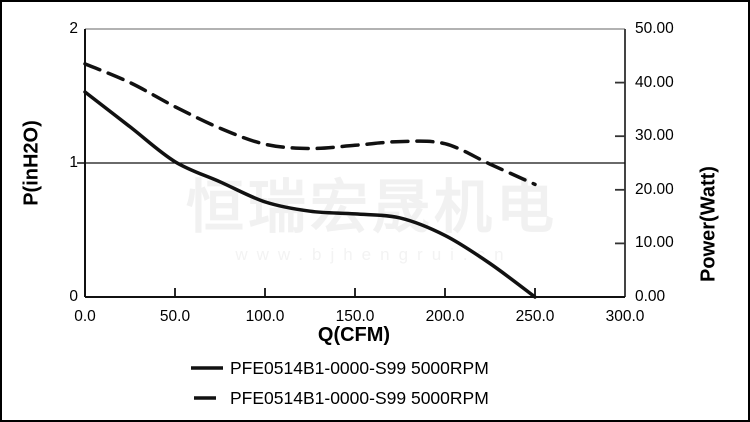 The image size is (750, 422). Describe the element at coordinates (355, 316) in the screenshot. I see `x-tick-label: 150.0` at that location.